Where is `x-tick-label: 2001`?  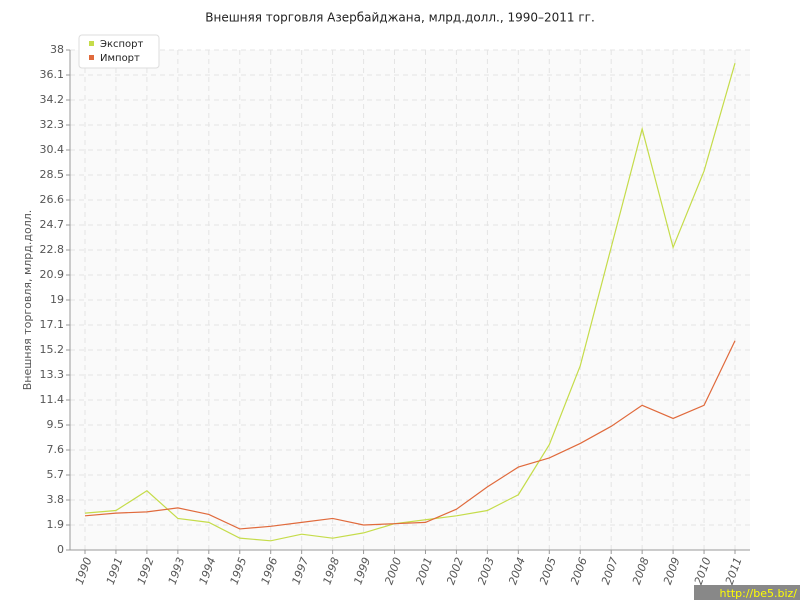
x-tick-label: 2001 is located at coordinates (424, 571).